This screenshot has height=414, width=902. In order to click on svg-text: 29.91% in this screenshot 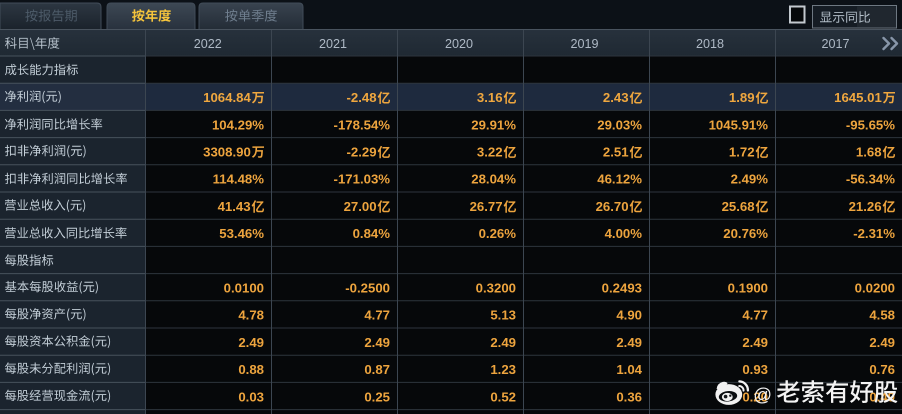, I will do `click(493, 124)`.